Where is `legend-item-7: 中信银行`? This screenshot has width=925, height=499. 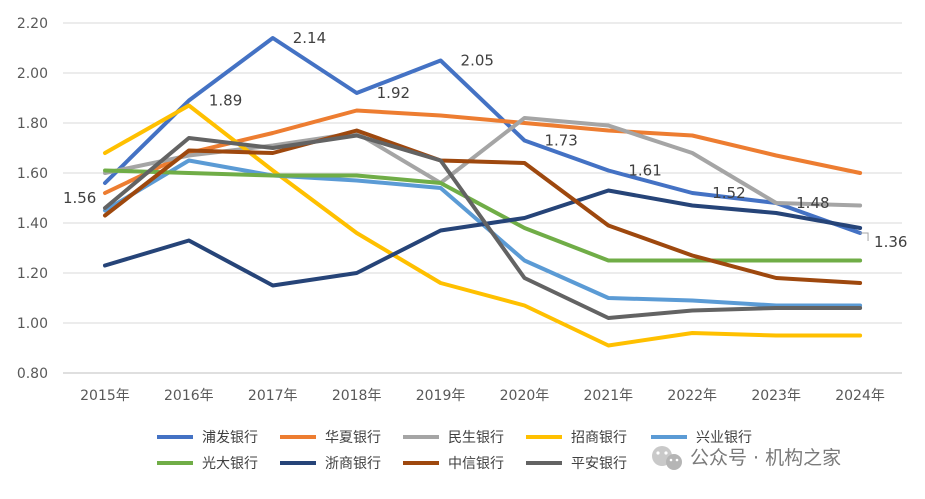 legend-item-7: 中信银行 is located at coordinates (453, 464).